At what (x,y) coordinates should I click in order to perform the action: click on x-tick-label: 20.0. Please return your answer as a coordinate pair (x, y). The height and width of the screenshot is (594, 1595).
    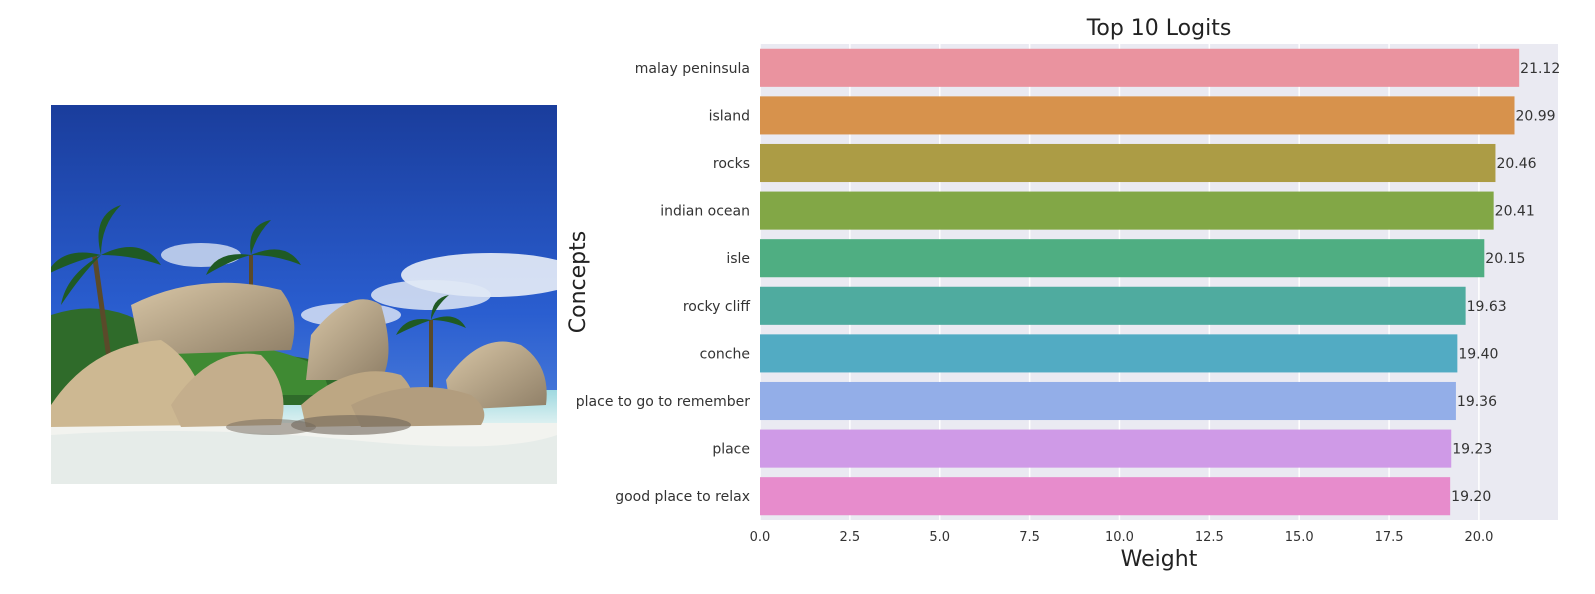
    Looking at the image, I should click on (1478, 537).